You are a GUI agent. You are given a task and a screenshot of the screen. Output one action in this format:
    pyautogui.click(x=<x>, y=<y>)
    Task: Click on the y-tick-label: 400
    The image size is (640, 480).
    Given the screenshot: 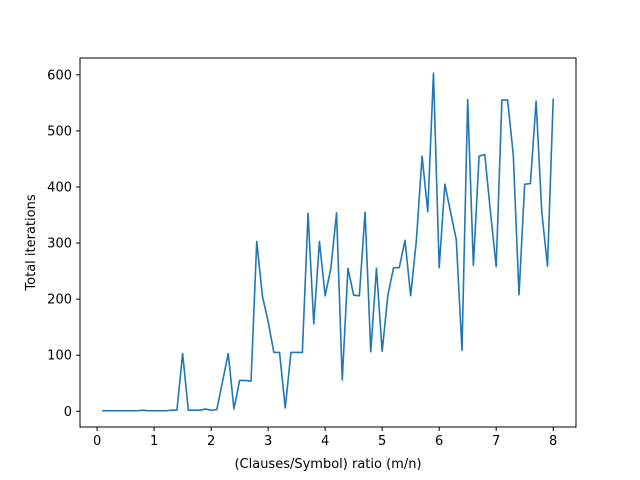 What is the action you would take?
    pyautogui.click(x=59, y=187)
    